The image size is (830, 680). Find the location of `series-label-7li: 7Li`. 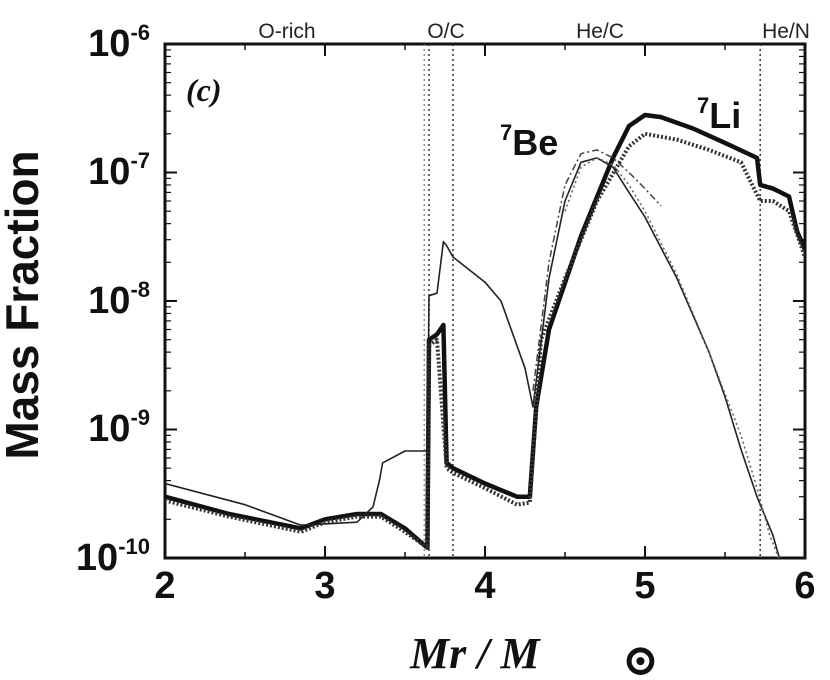

series-label-7li: 7Li is located at coordinates (719, 114).